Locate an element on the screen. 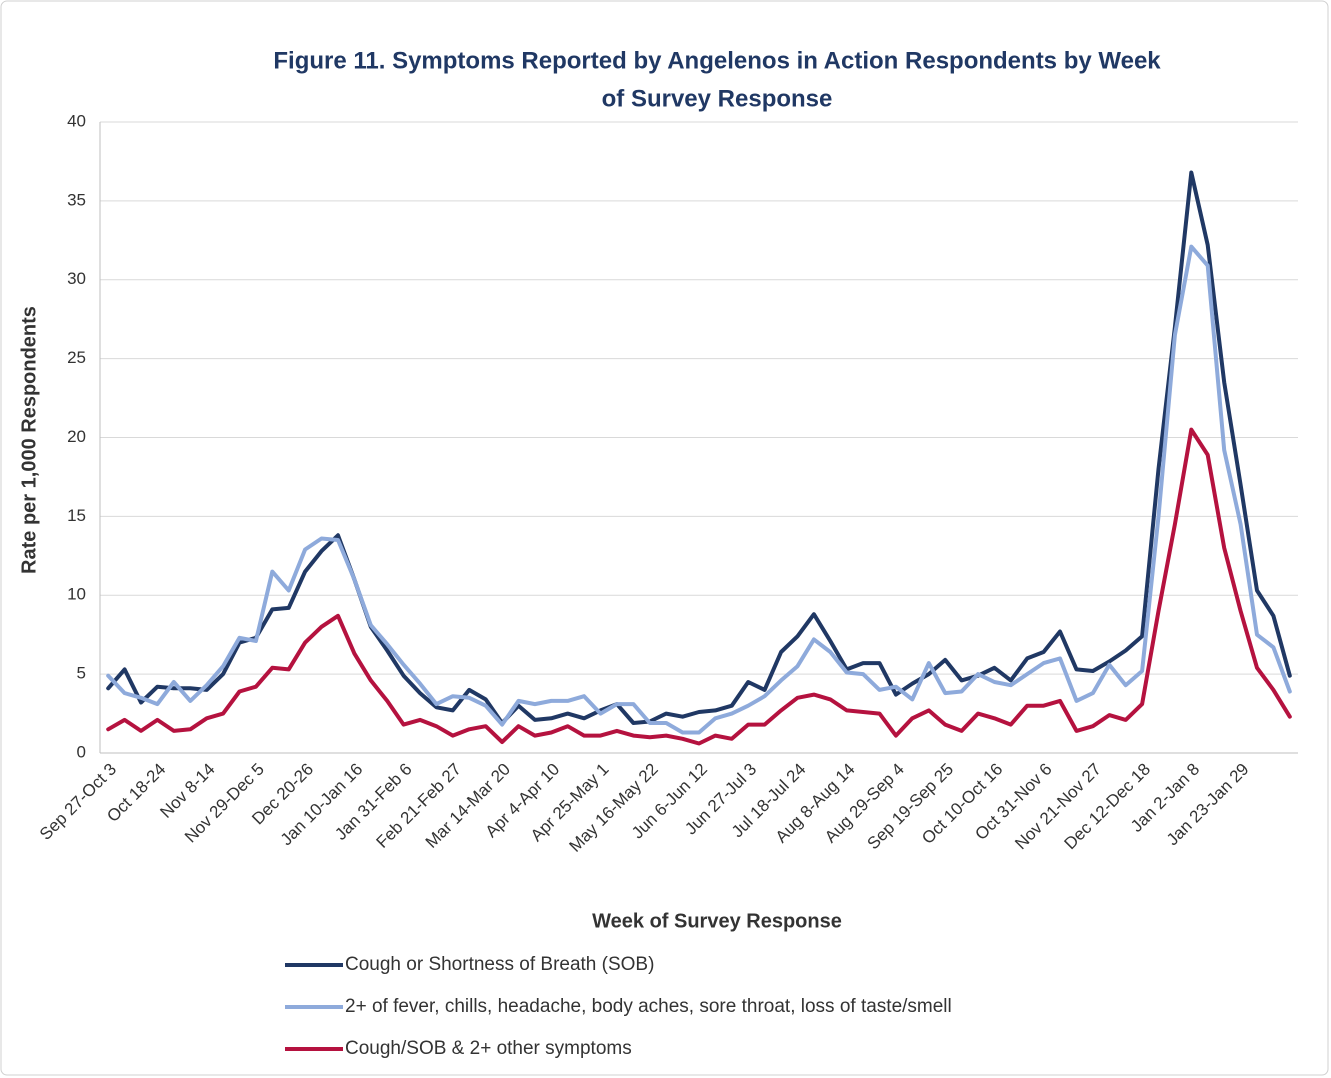  y-tick-label: 10 is located at coordinates (76, 594).